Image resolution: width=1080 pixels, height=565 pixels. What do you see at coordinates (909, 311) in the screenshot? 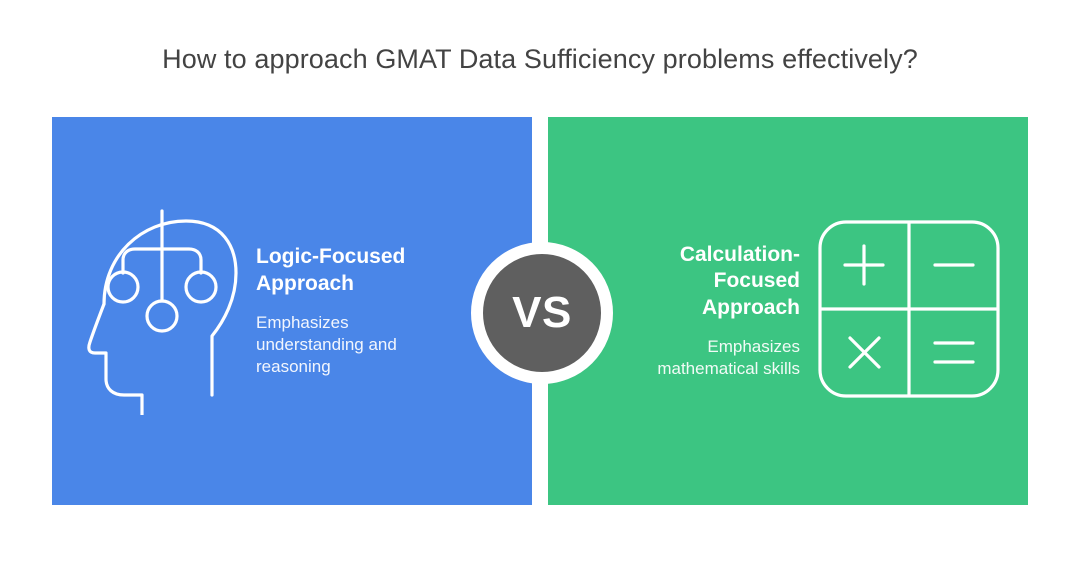
I see `math-operations-grid-icon` at bounding box center [909, 311].